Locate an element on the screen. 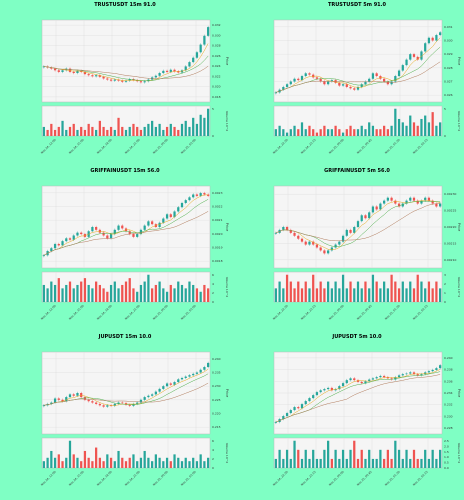 The height and width of the screenshot is (500, 464). x-tick-label: Nov 25, 01:30 is located at coordinates (392, 312).